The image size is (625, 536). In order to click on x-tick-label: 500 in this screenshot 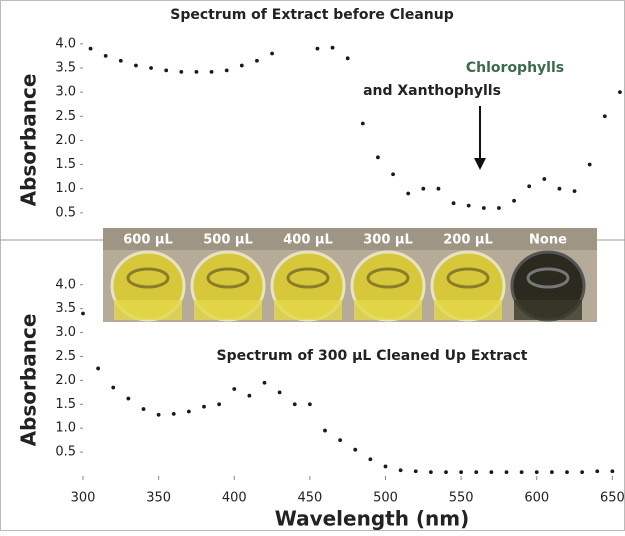, I will do `click(385, 498)`.